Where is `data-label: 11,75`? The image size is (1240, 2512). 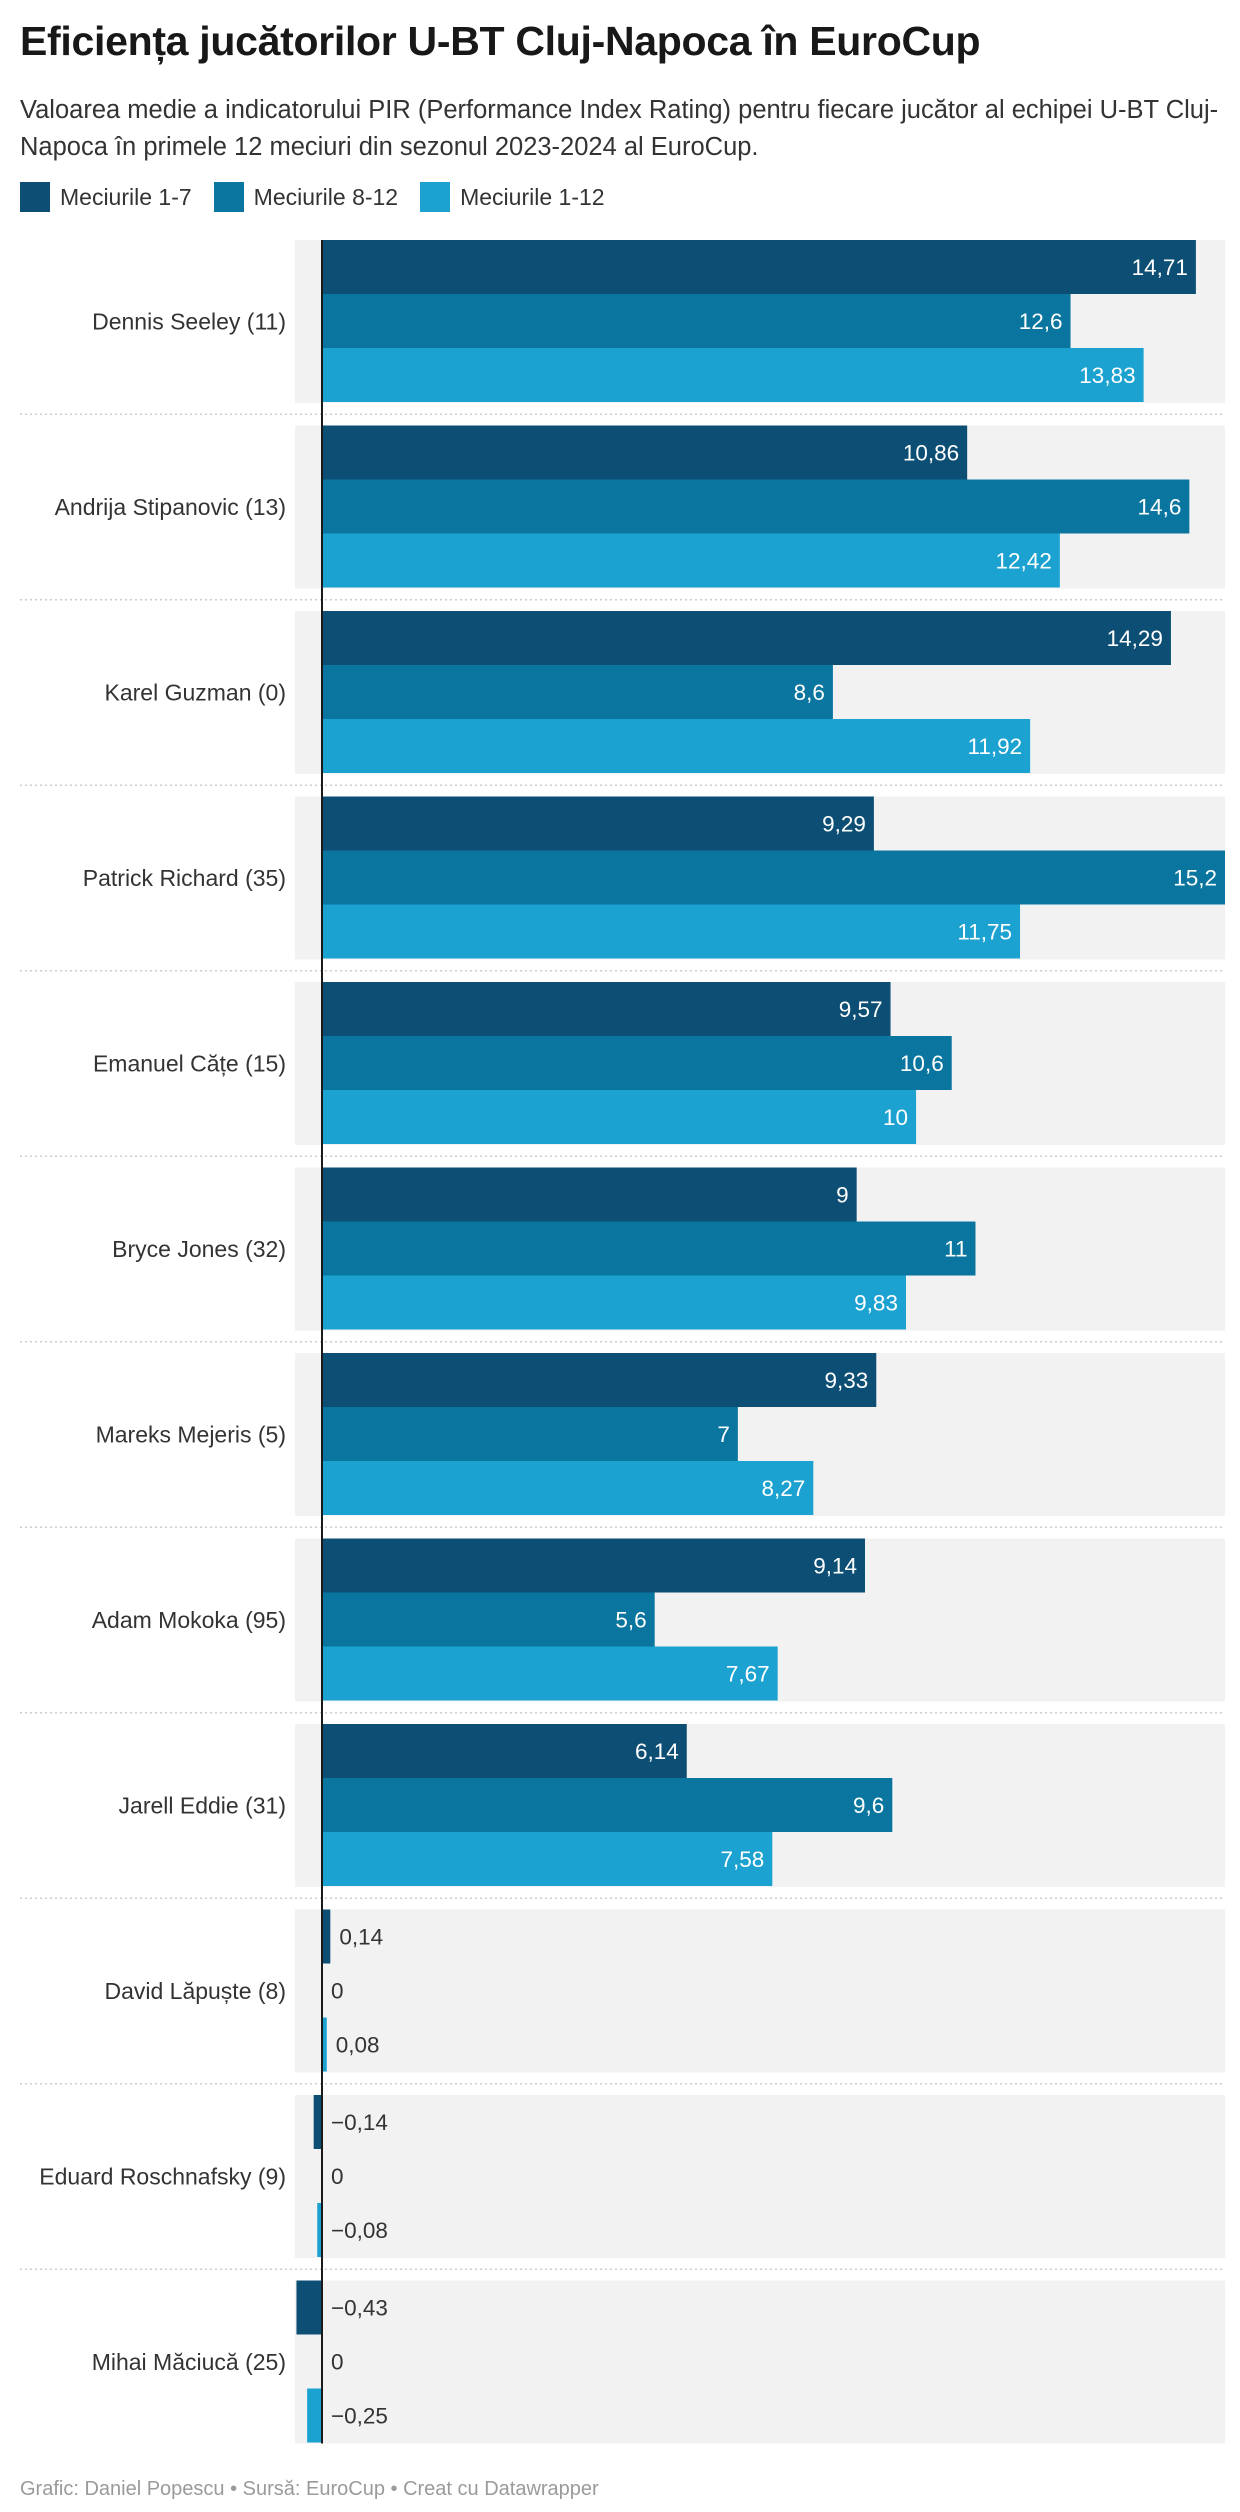
data-label: 11,75 is located at coordinates (984, 932).